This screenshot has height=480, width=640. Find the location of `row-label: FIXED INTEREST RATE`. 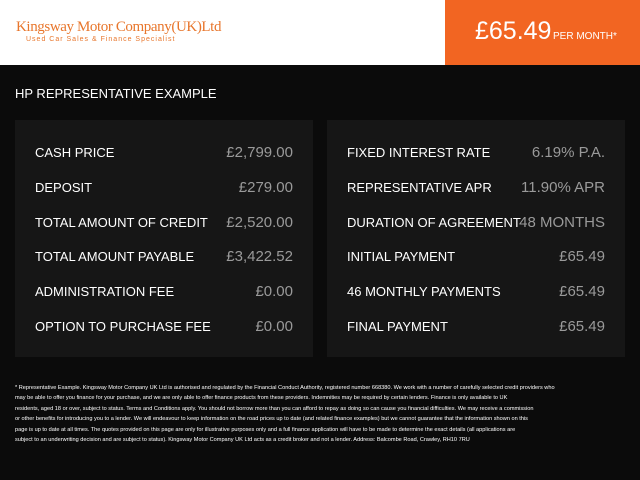

row-label: FIXED INTEREST RATE is located at coordinates (419, 152).